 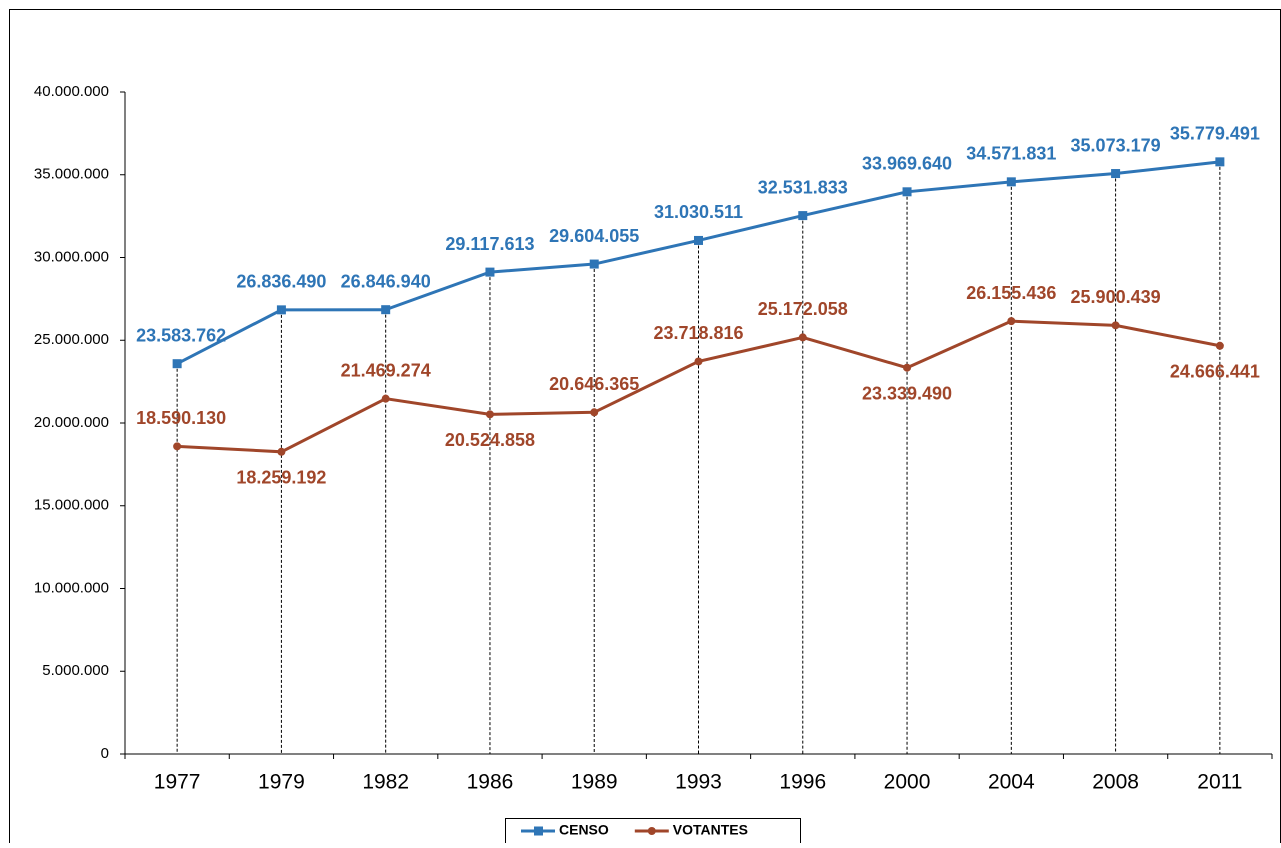 I want to click on x-tick-label: 1977, so click(x=177, y=782).